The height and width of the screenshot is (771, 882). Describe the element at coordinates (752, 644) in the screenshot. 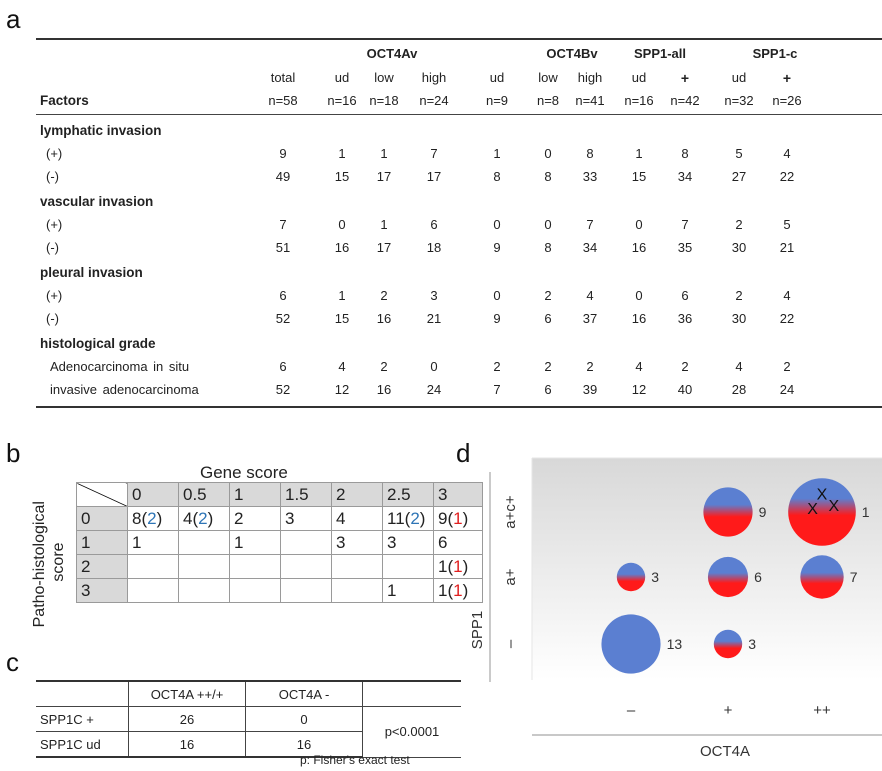

I see `bubble-label: 3` at that location.